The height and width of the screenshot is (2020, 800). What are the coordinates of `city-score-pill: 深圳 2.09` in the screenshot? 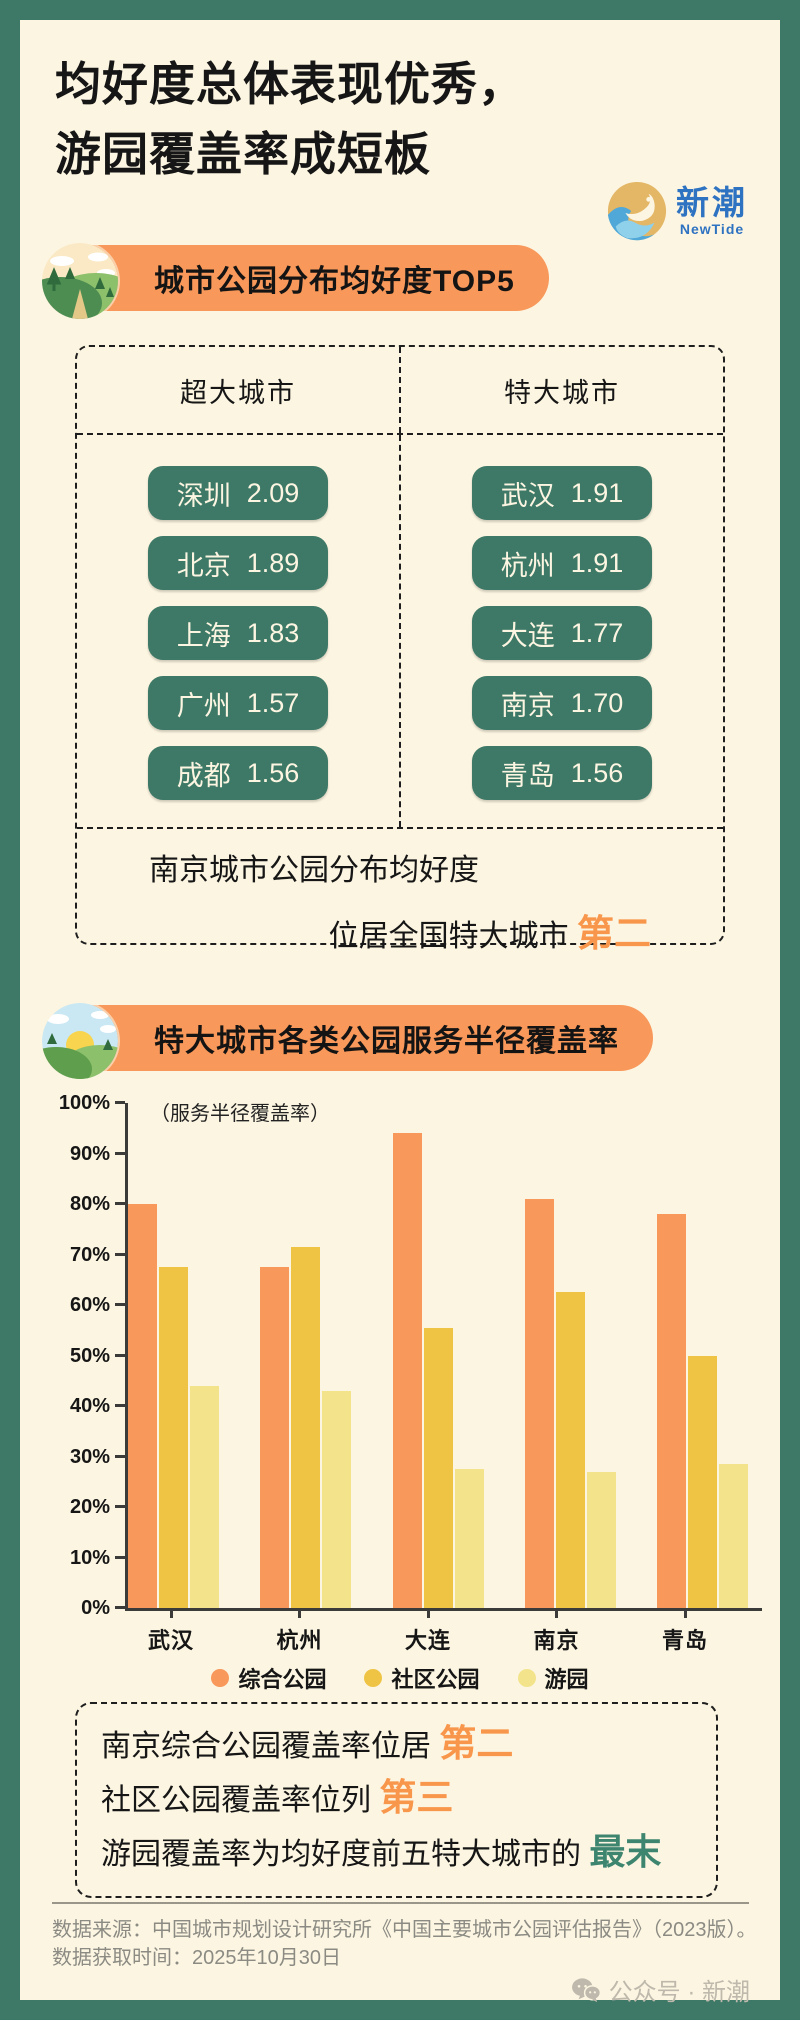 It's located at (238, 493).